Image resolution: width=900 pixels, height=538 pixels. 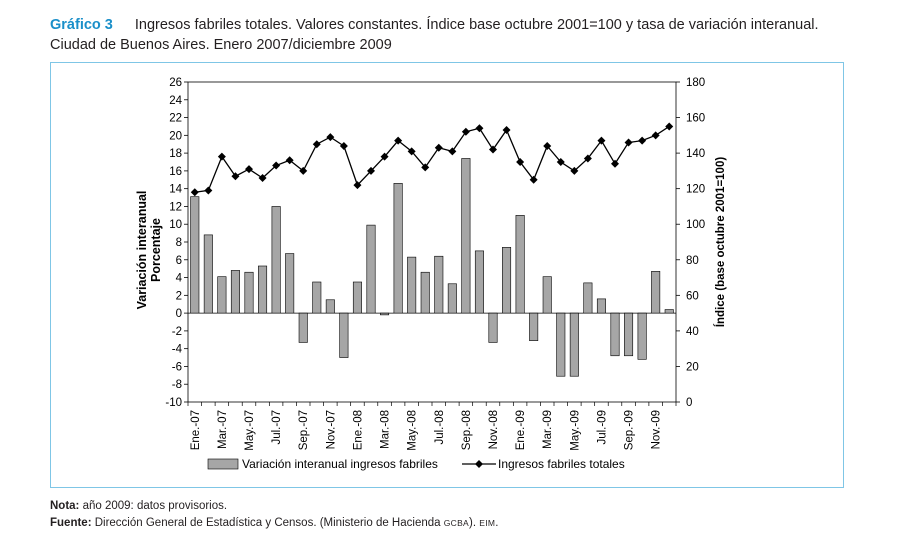 What do you see at coordinates (474, 523) in the screenshot?
I see `source-mid: ).` at bounding box center [474, 523].